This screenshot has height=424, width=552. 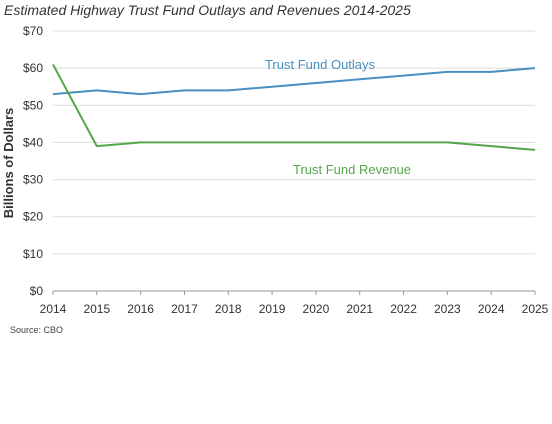 What do you see at coordinates (491, 309) in the screenshot?
I see `x-tick-label: 2024` at bounding box center [491, 309].